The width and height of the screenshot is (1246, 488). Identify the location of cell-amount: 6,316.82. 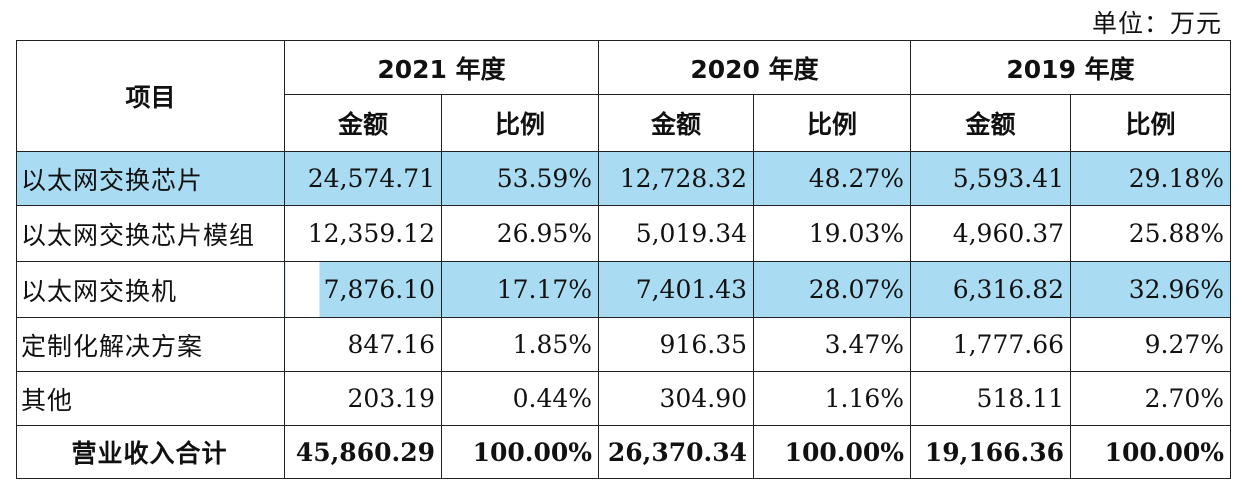
(991, 289).